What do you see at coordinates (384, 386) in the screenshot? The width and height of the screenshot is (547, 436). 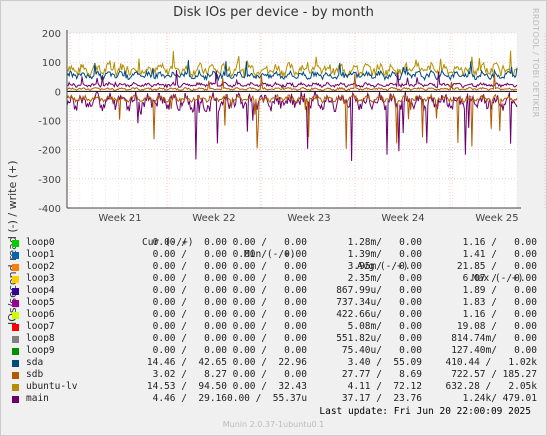 I see `legend-avg: 4.11 / 72.12` at bounding box center [384, 386].